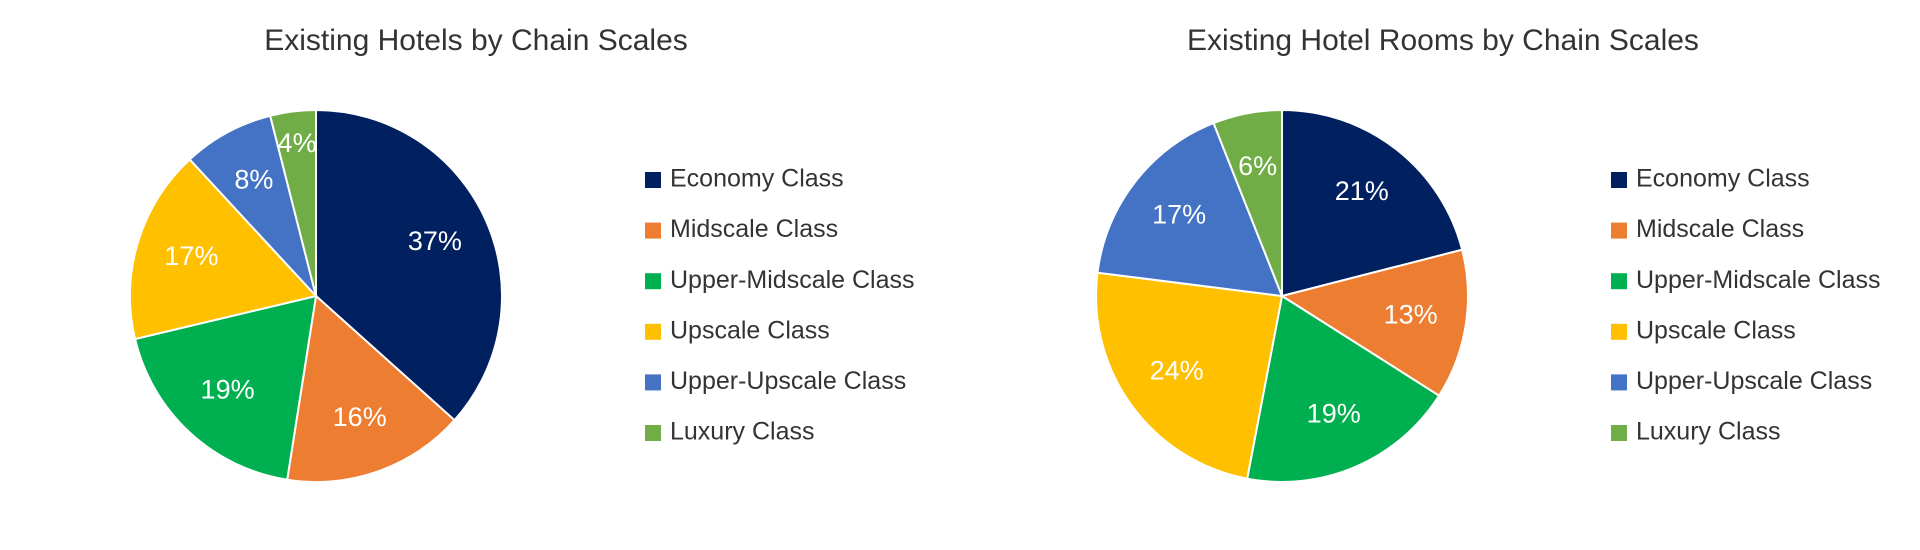 The image size is (1920, 550). Describe the element at coordinates (1257, 166) in the screenshot. I see `data-label: 6%` at that location.